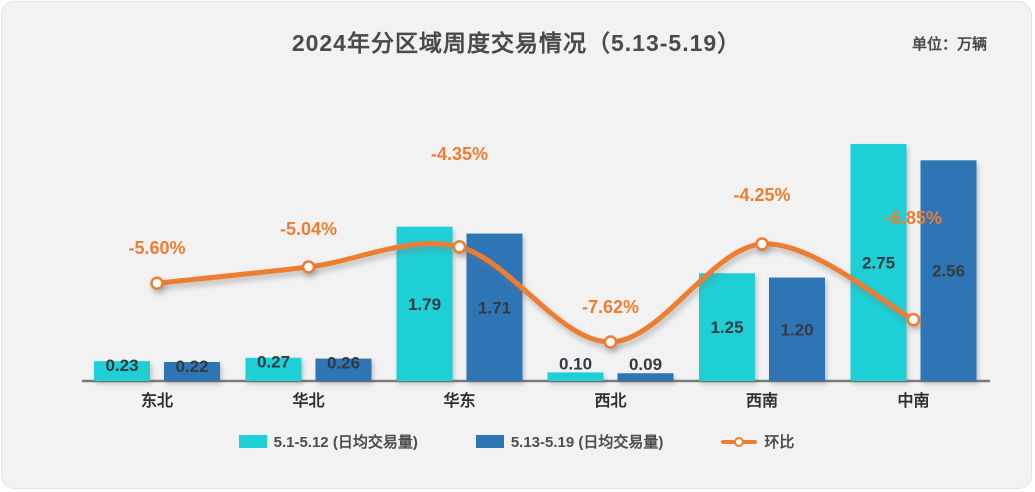  What do you see at coordinates (516, 43) in the screenshot?
I see `chart-title: 2024年分区域周度交易情况（5.13-5.19）` at bounding box center [516, 43].